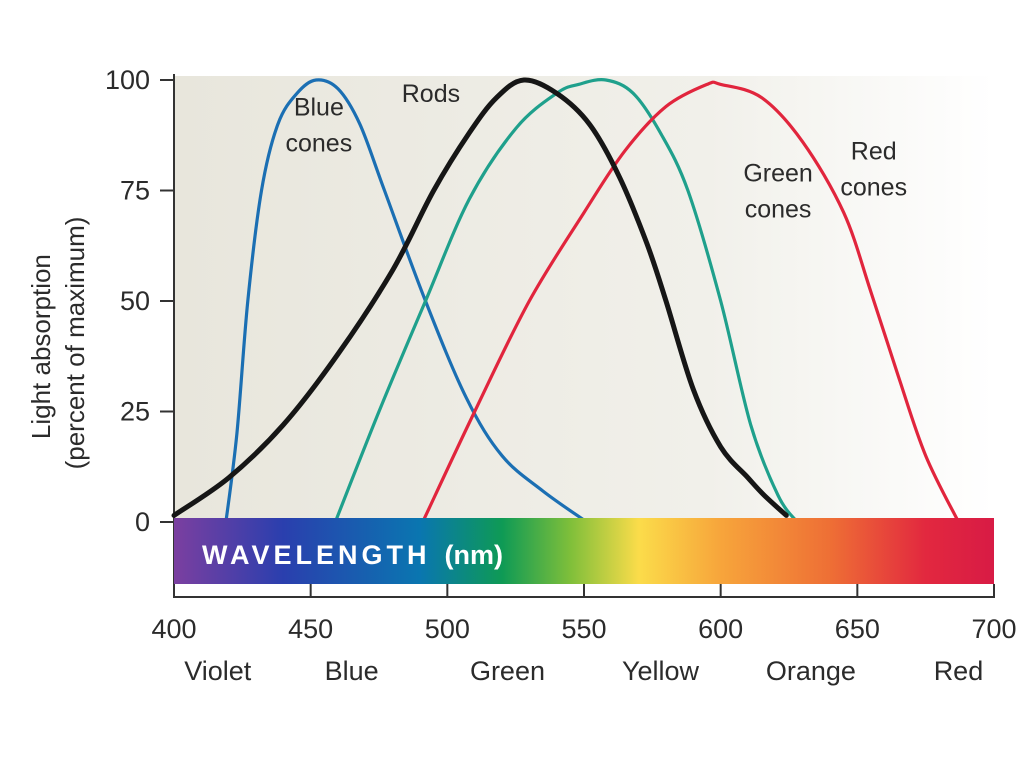  I want to click on series-label: Rods, so click(431, 94).